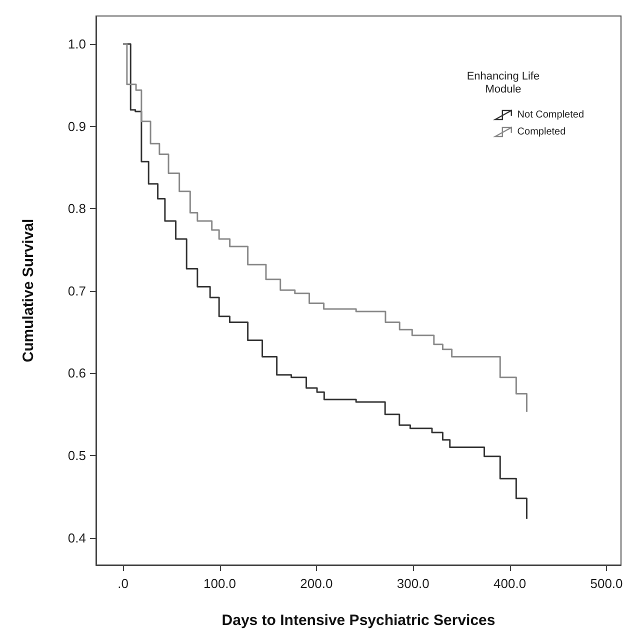  Describe the element at coordinates (219, 583) in the screenshot. I see `x-tick-label: 100.0` at that location.